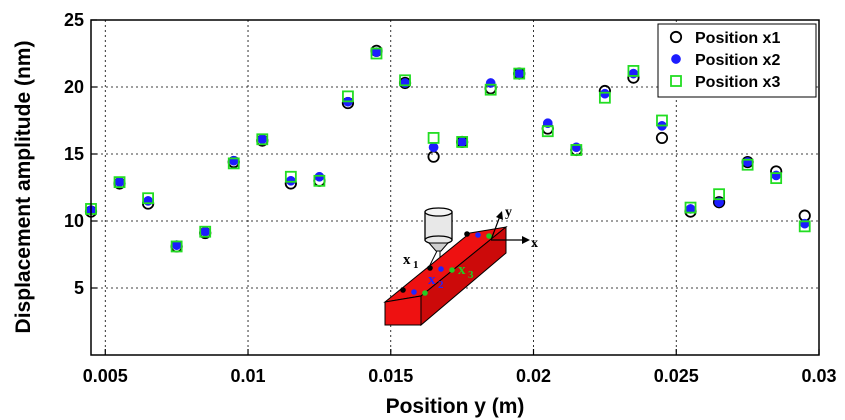 The image size is (845, 420). I want to click on x-tick-label: 0.015, so click(390, 376).